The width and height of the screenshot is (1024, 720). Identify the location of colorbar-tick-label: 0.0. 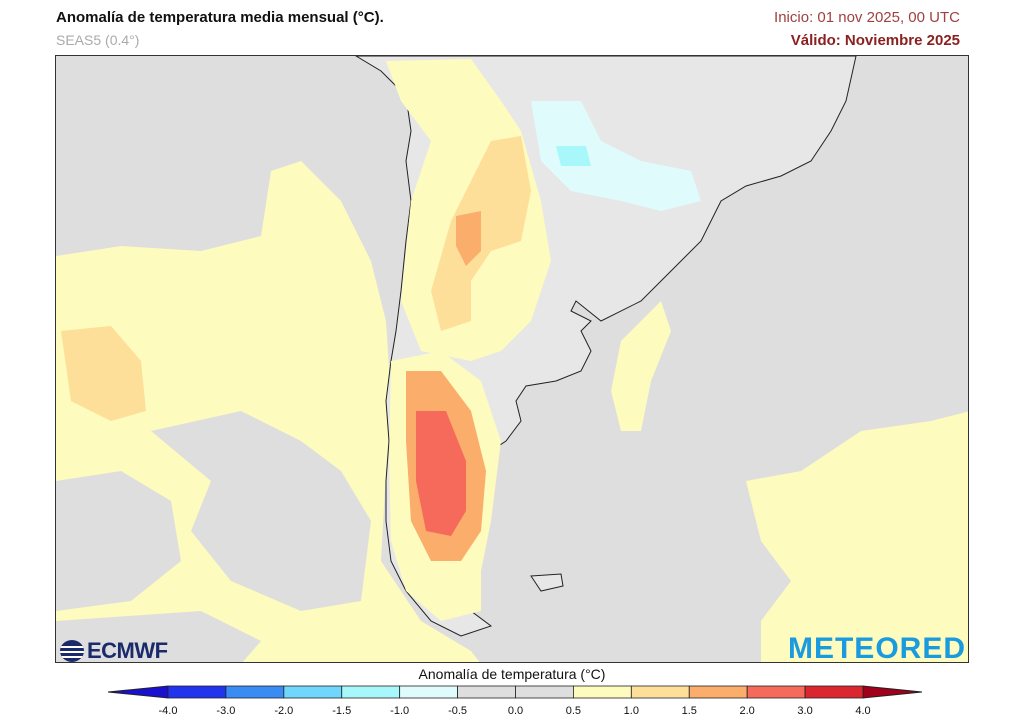
(515, 711).